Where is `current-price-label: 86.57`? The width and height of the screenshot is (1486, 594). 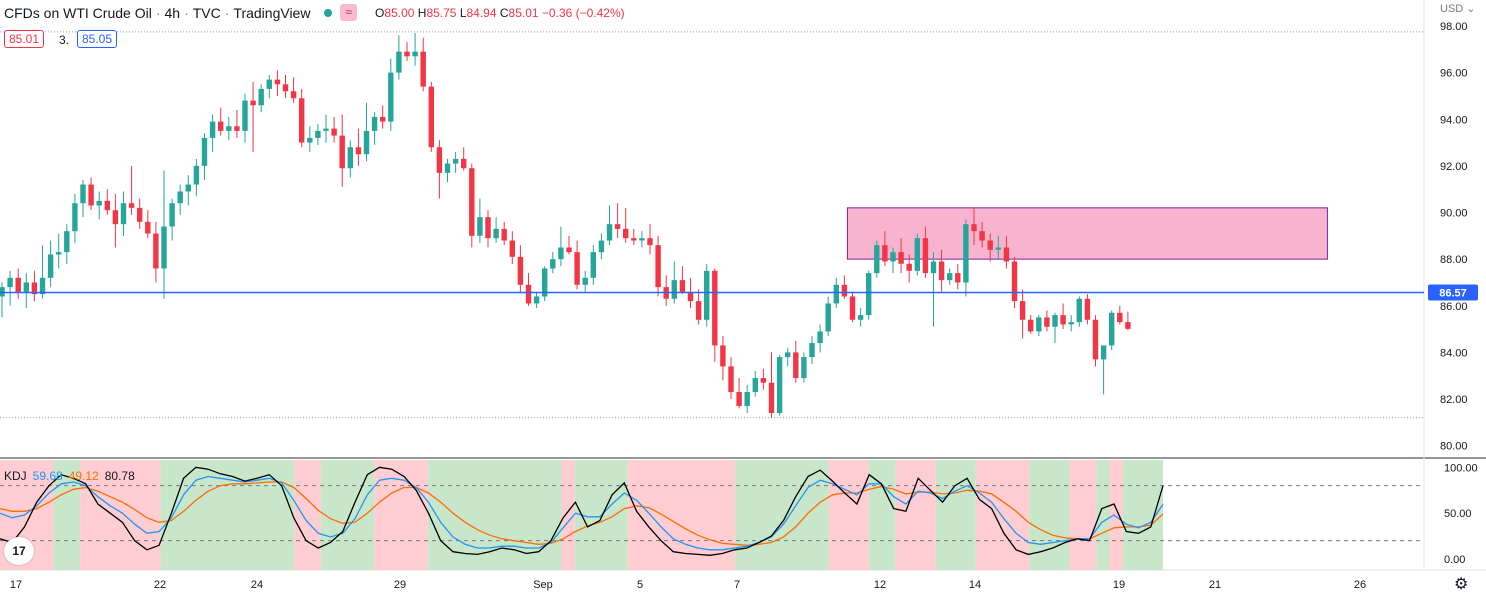
current-price-label: 86.57 is located at coordinates (1453, 293).